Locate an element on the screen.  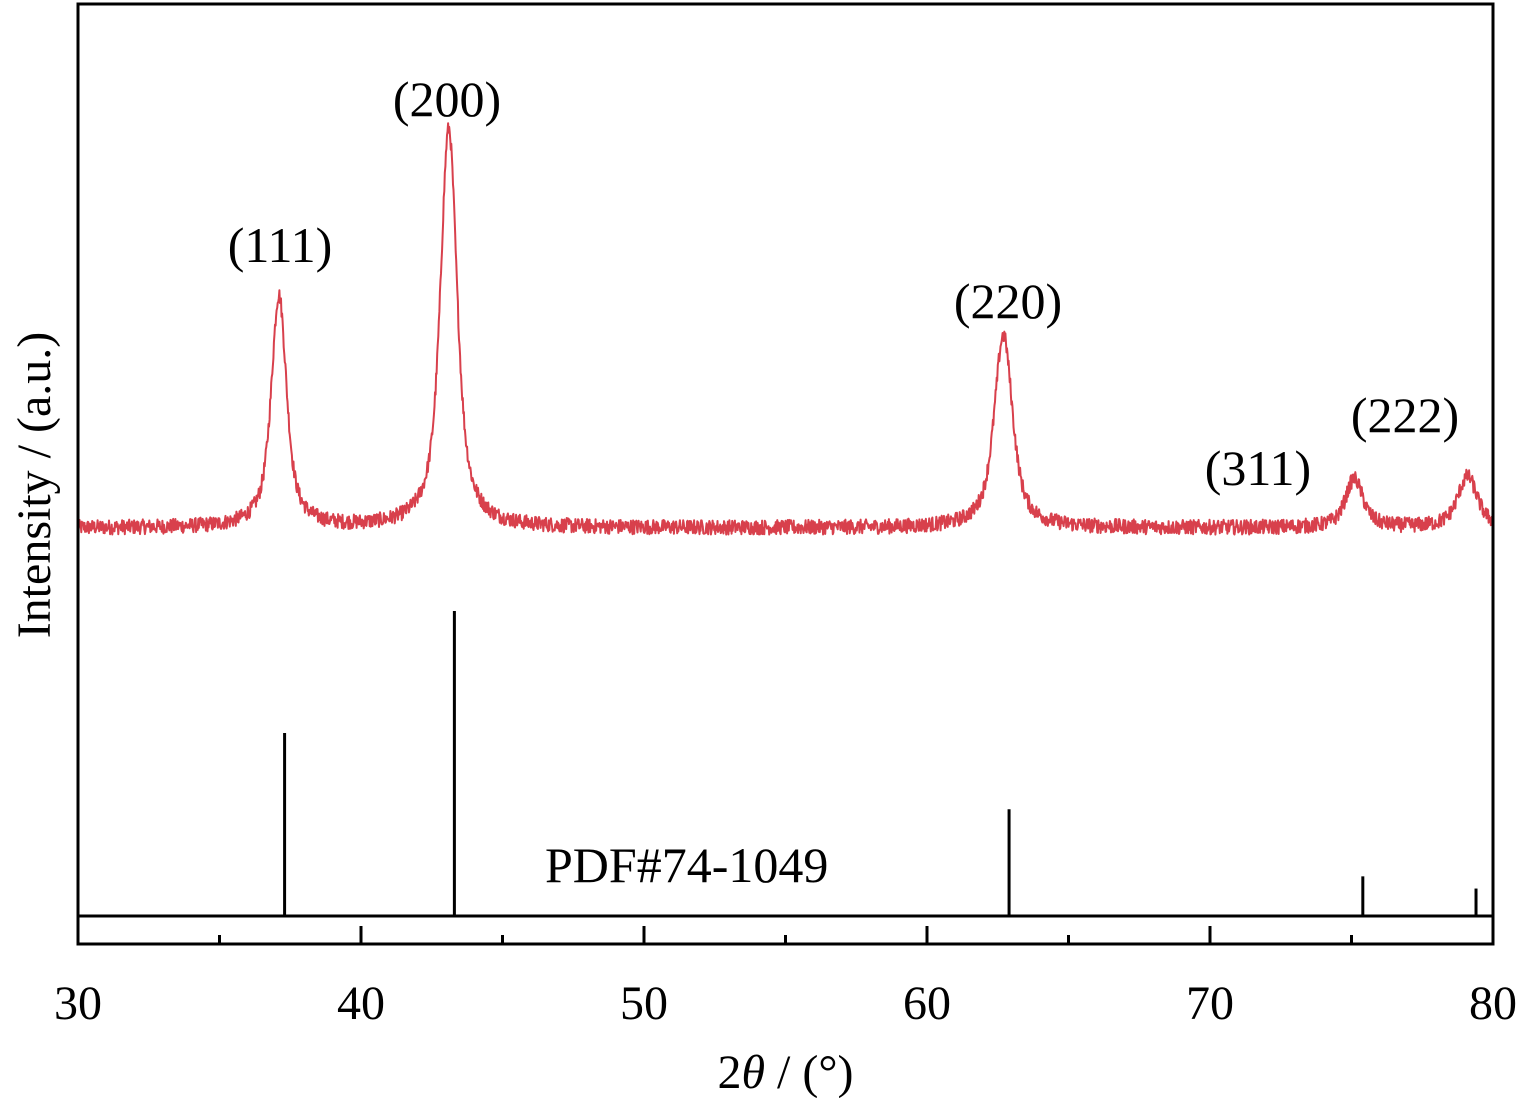
x-tick-label: 80 is located at coordinates (1493, 1003).